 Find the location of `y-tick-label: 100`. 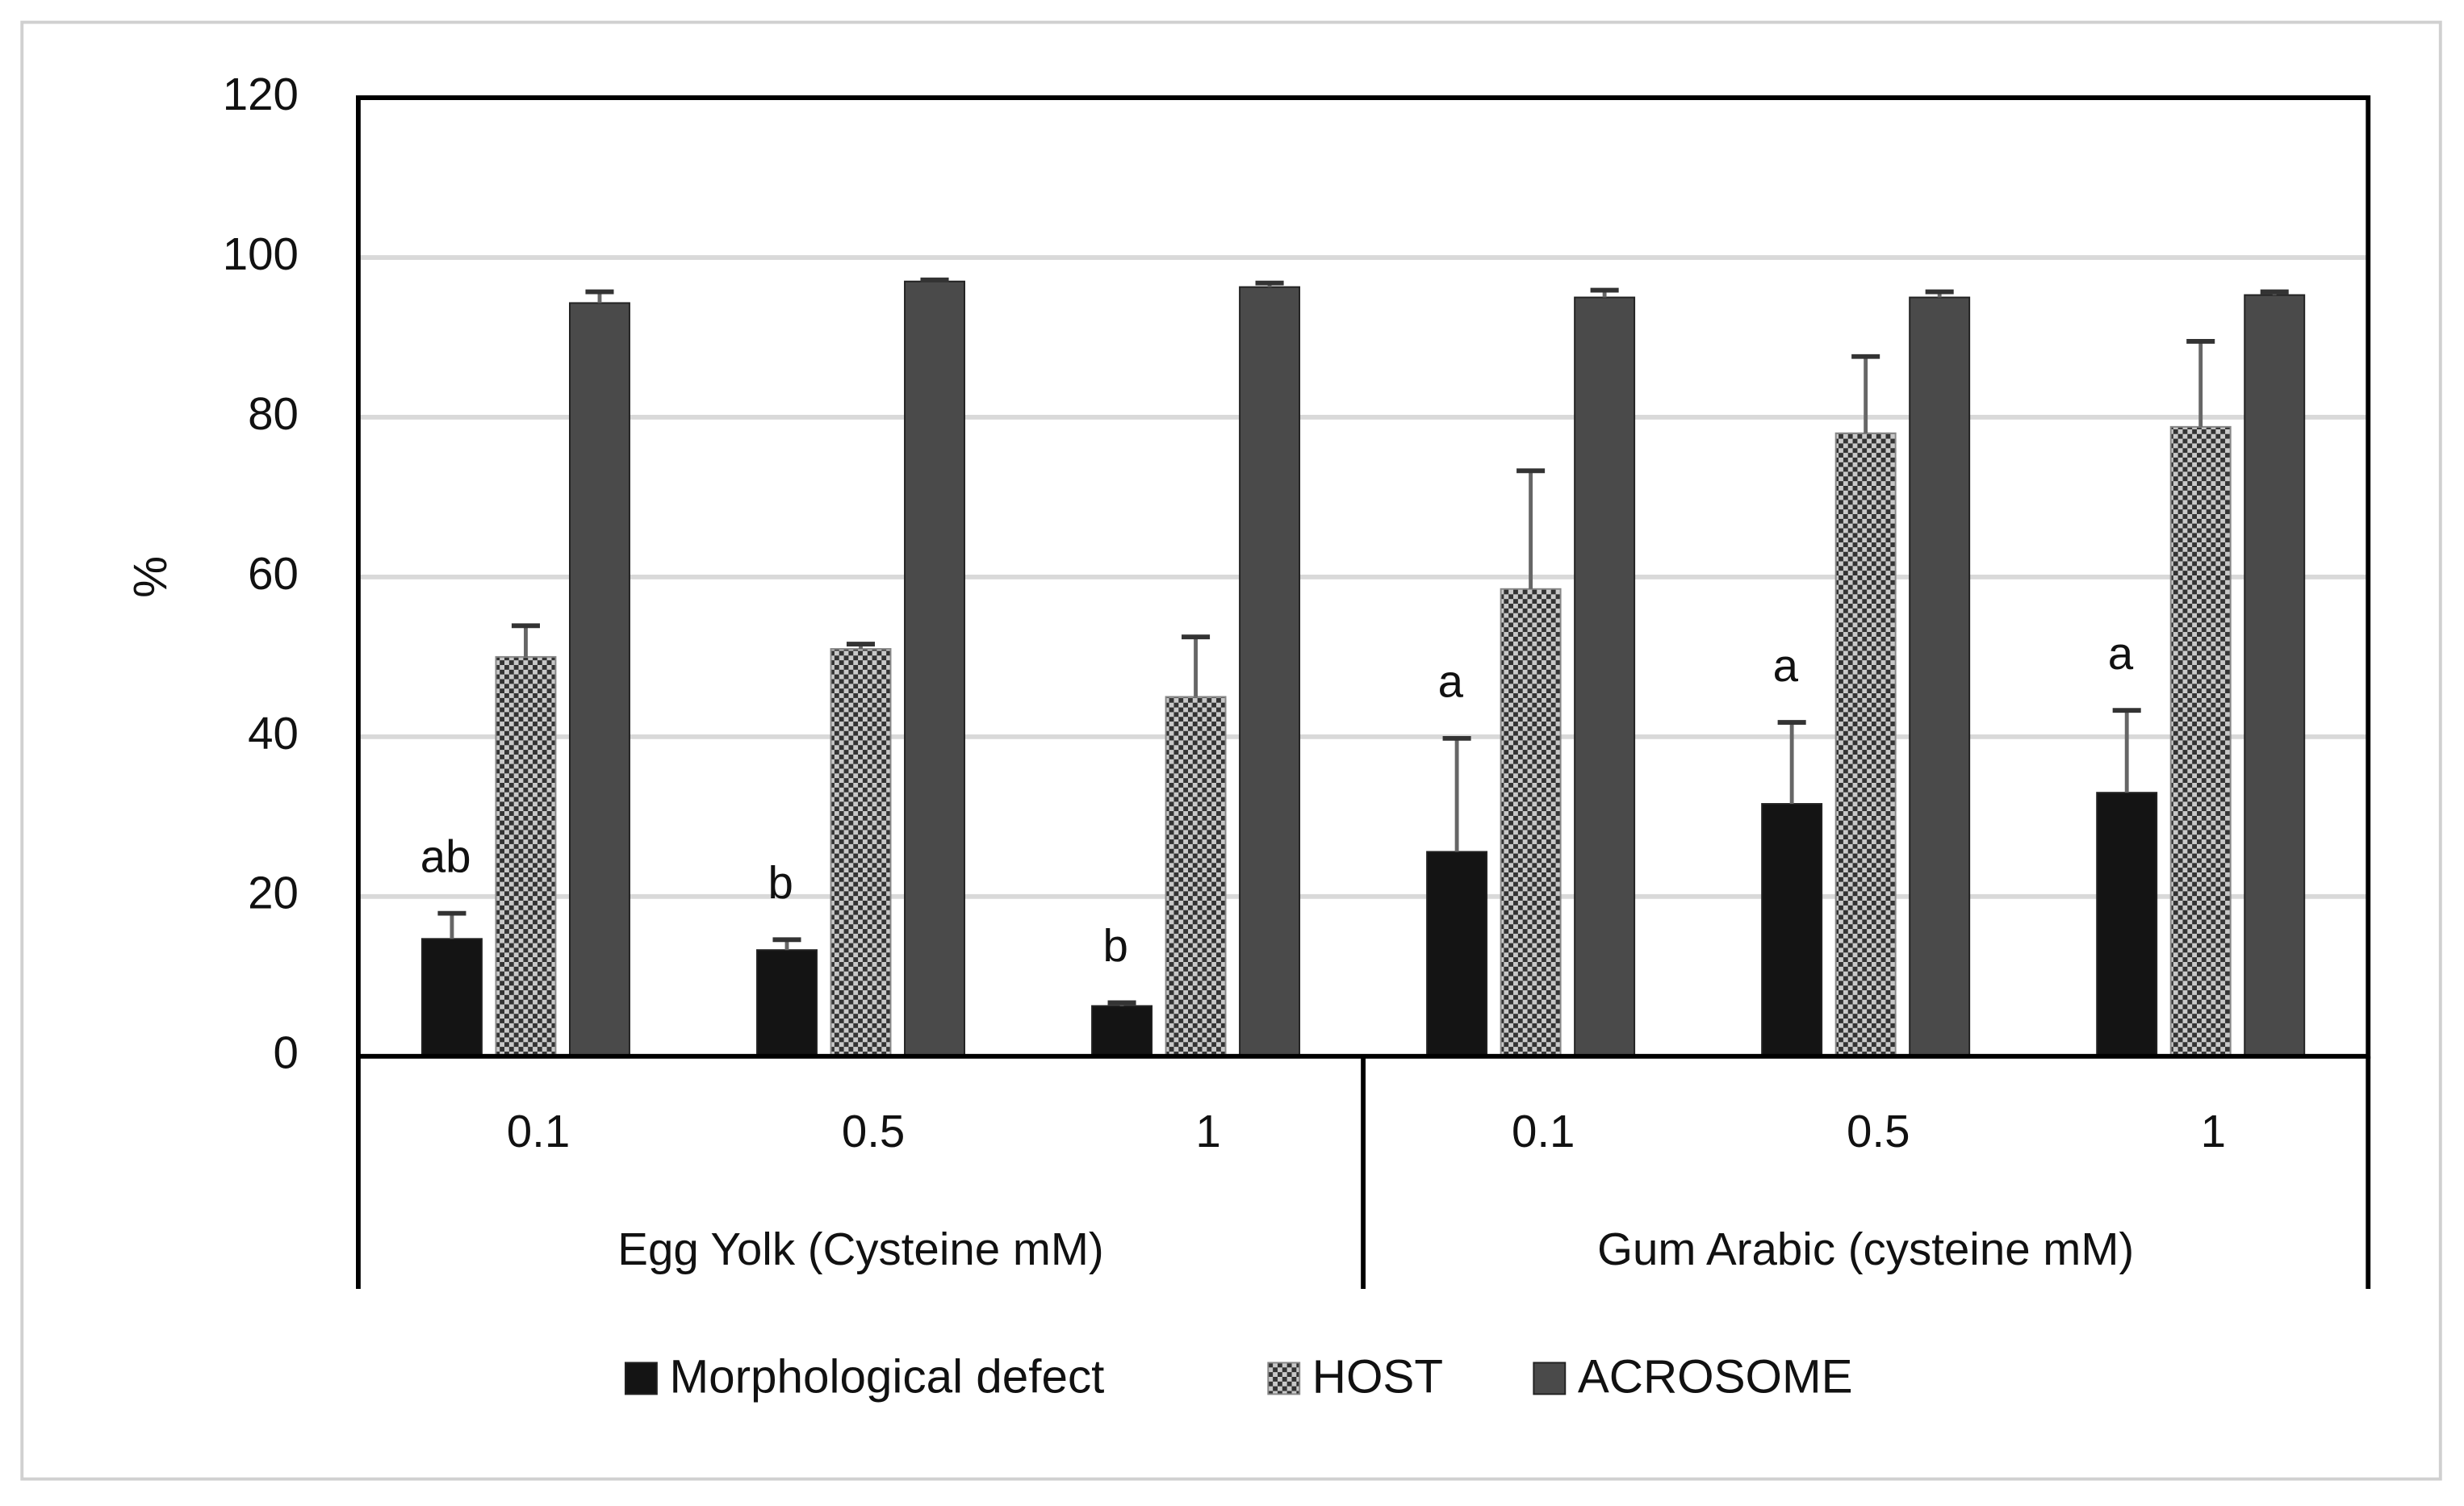

y-tick-label: 100 is located at coordinates (261, 254).